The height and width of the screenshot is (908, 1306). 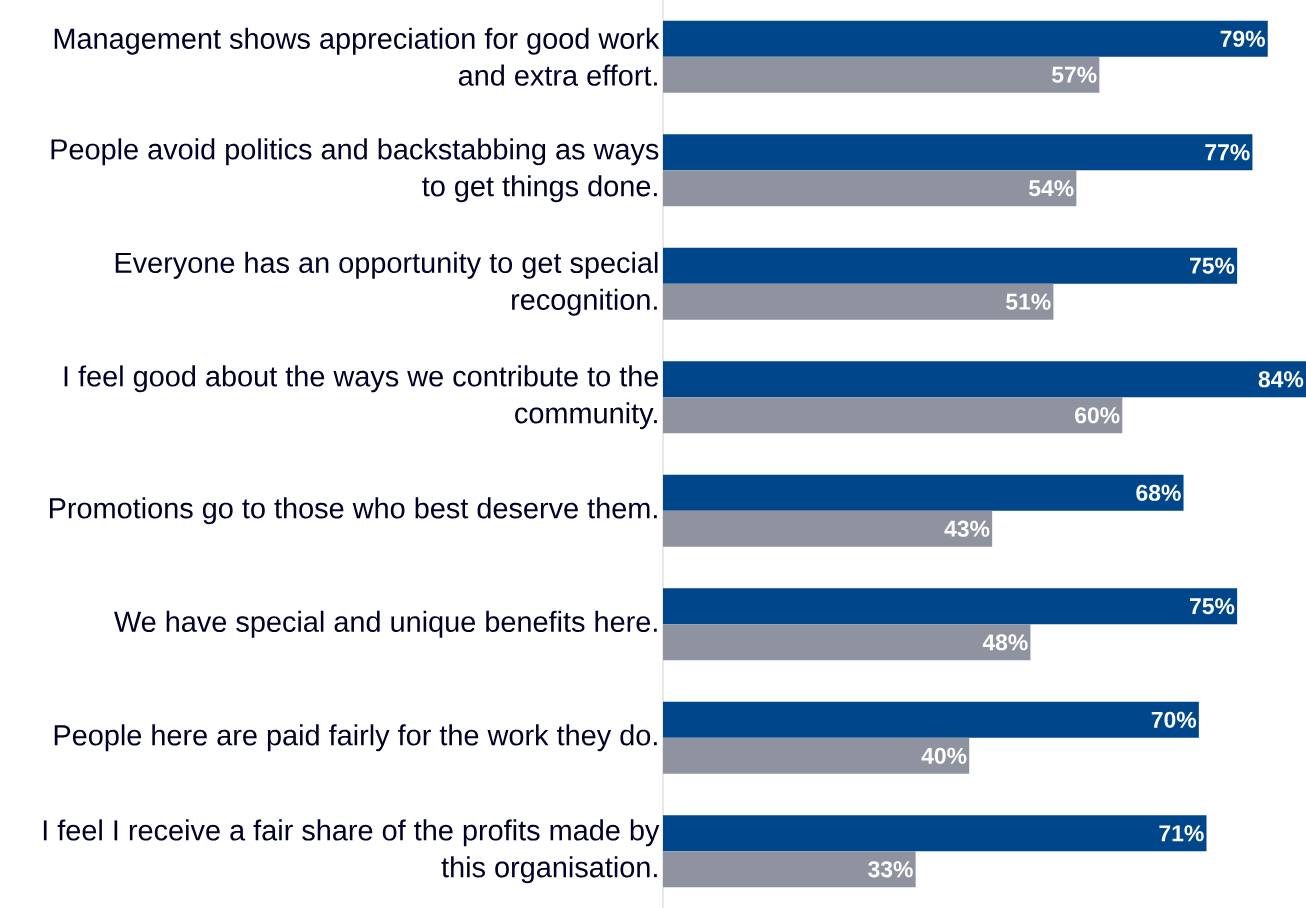 What do you see at coordinates (1051, 188) in the screenshot?
I see `data-label: 54%` at bounding box center [1051, 188].